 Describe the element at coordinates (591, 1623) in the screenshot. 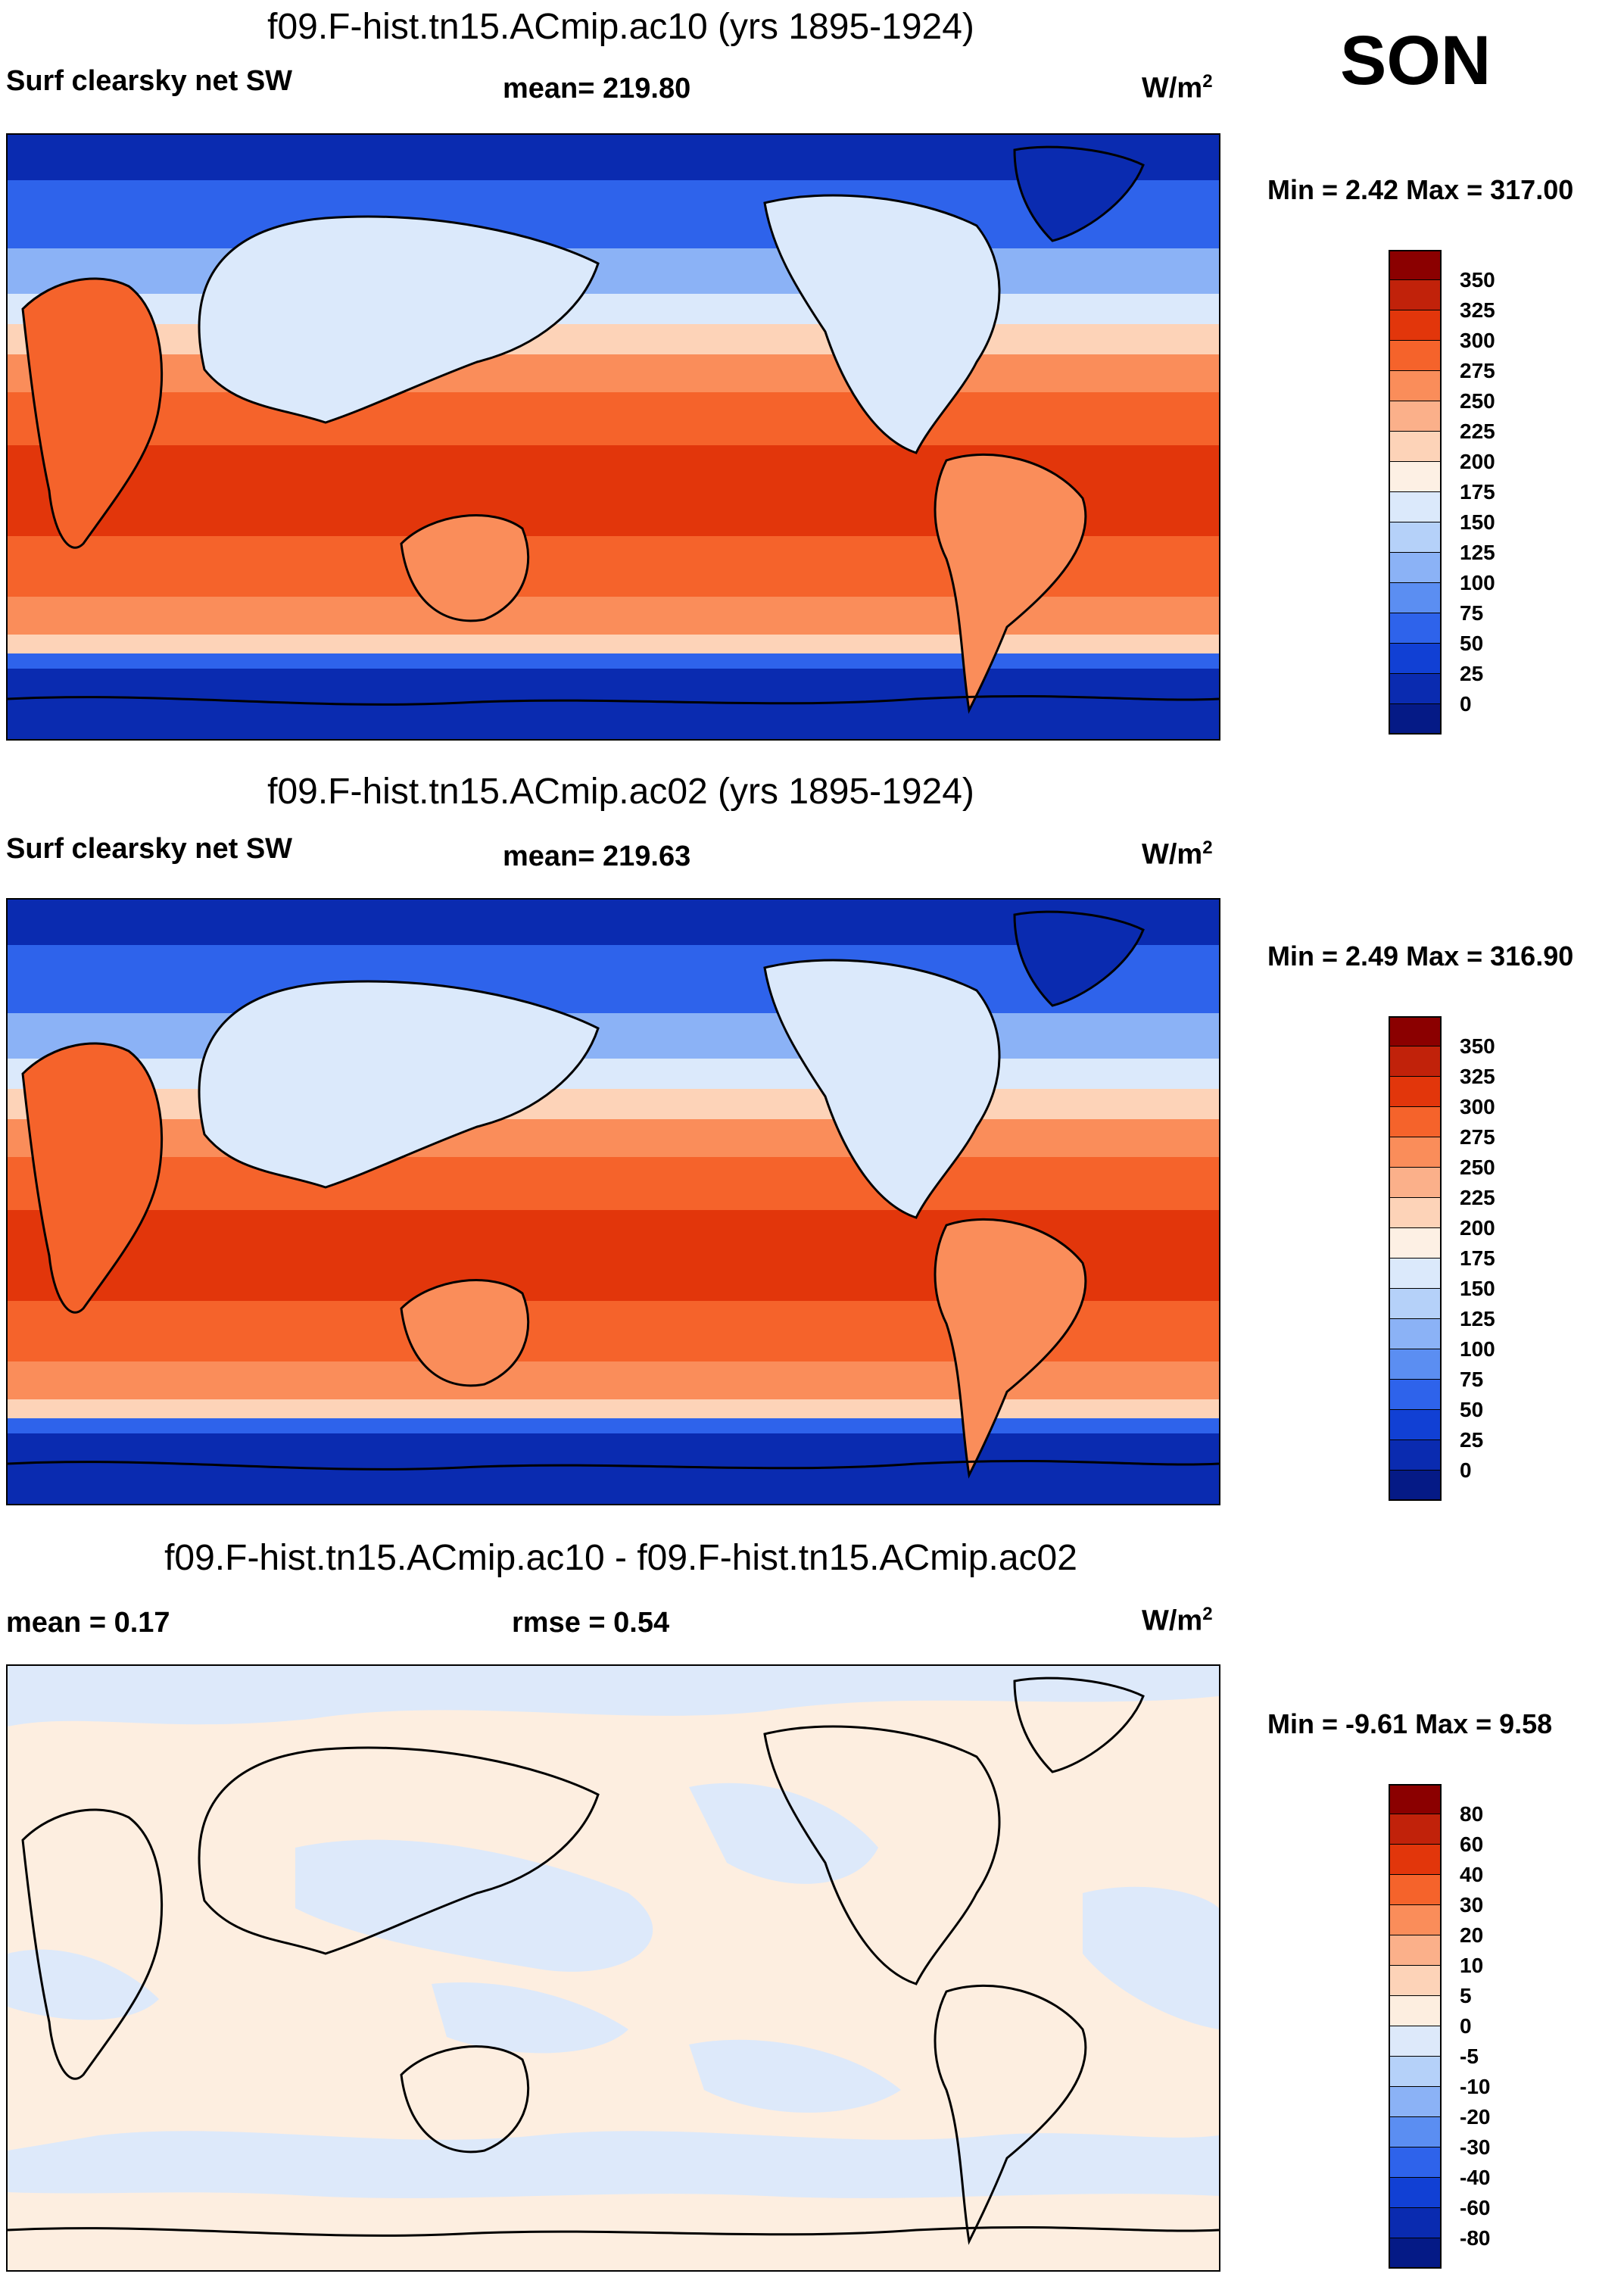

I see `panel-3-rmse-label: rmse = 0.54` at that location.